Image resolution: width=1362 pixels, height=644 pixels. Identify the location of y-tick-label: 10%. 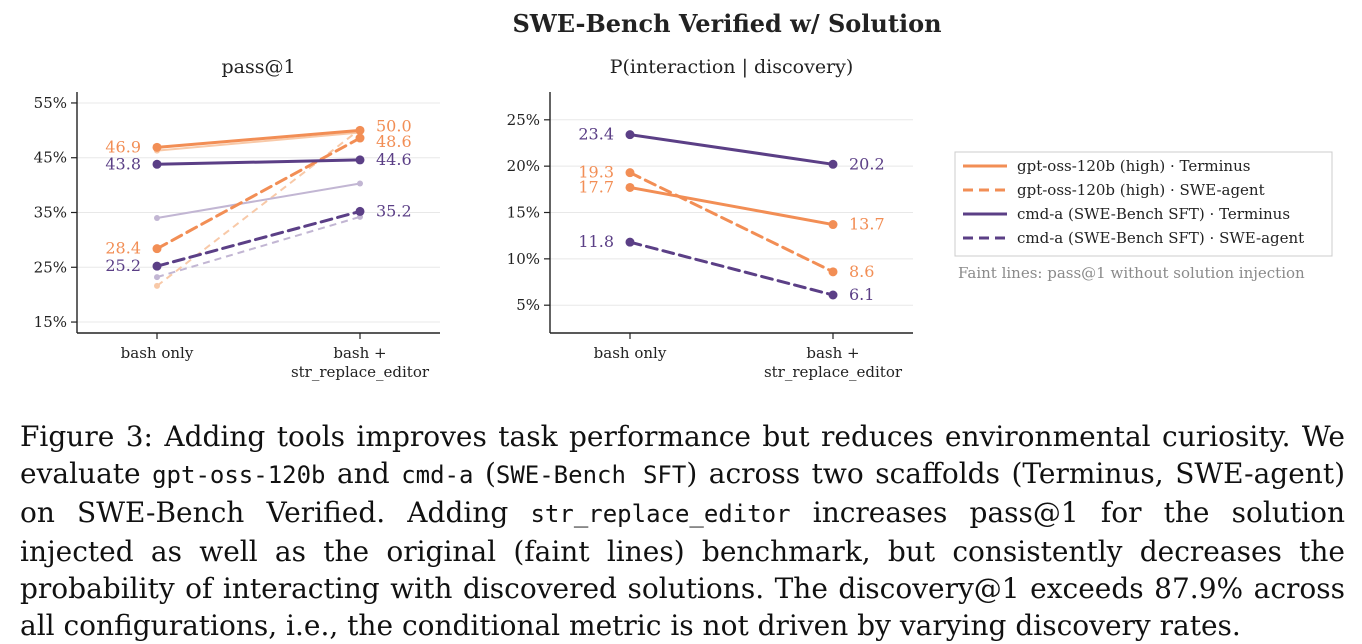
(523, 259).